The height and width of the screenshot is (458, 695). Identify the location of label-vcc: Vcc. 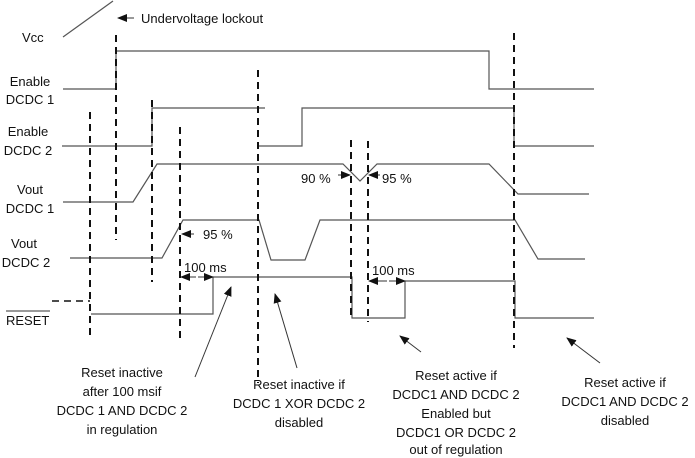
(33, 37).